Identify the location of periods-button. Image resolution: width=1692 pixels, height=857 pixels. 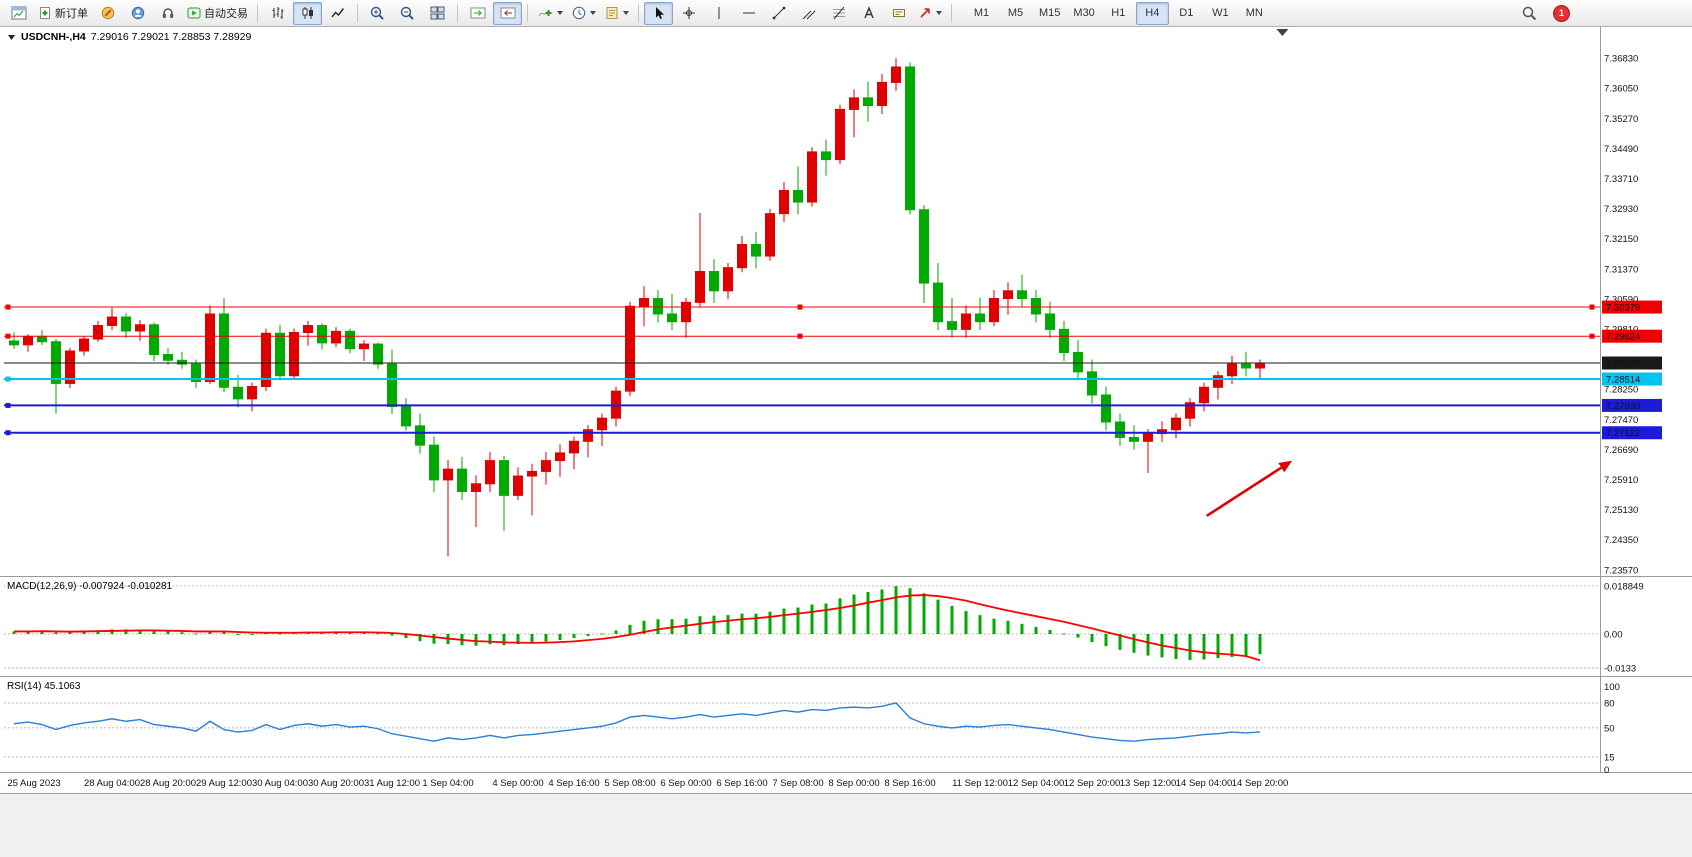
(584, 13).